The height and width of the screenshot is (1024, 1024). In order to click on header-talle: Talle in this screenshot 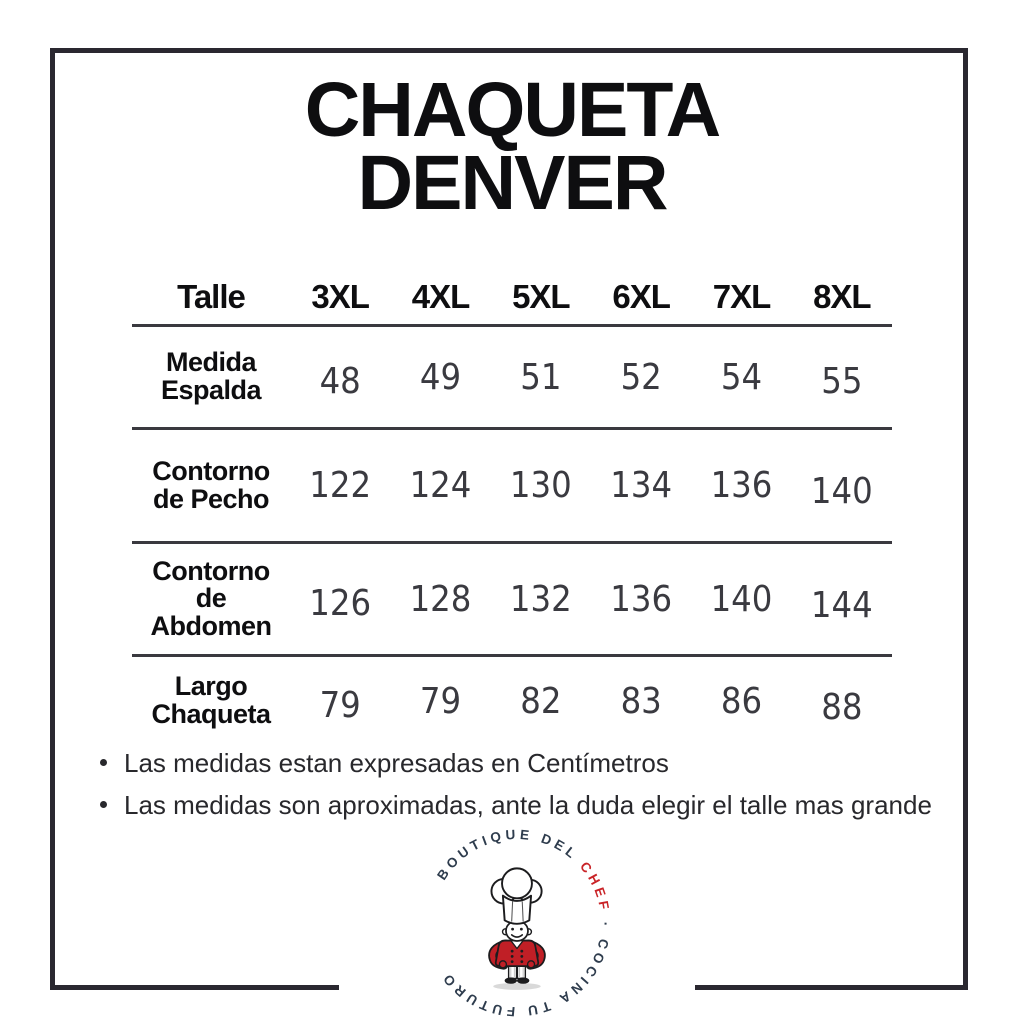, I will do `click(211, 296)`.